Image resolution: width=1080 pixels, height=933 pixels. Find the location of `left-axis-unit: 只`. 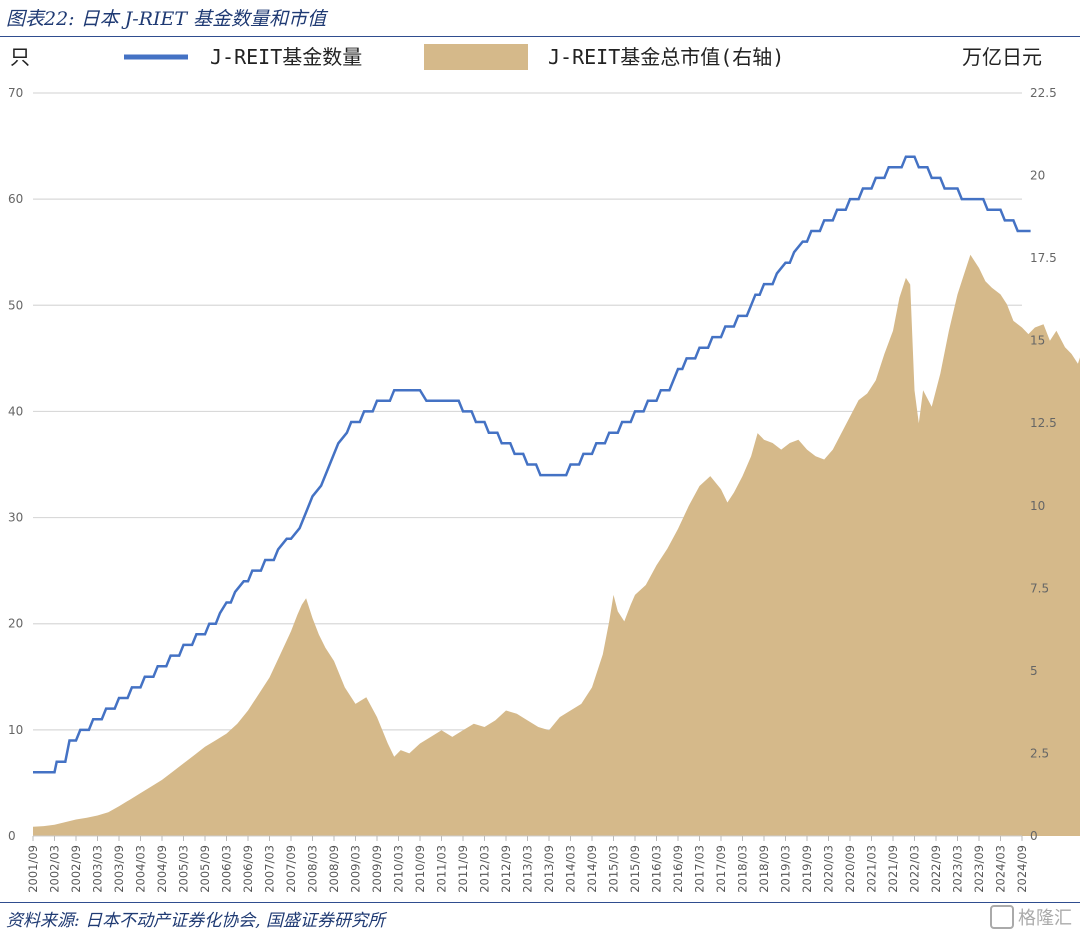

left-axis-unit: 只 is located at coordinates (20, 57).